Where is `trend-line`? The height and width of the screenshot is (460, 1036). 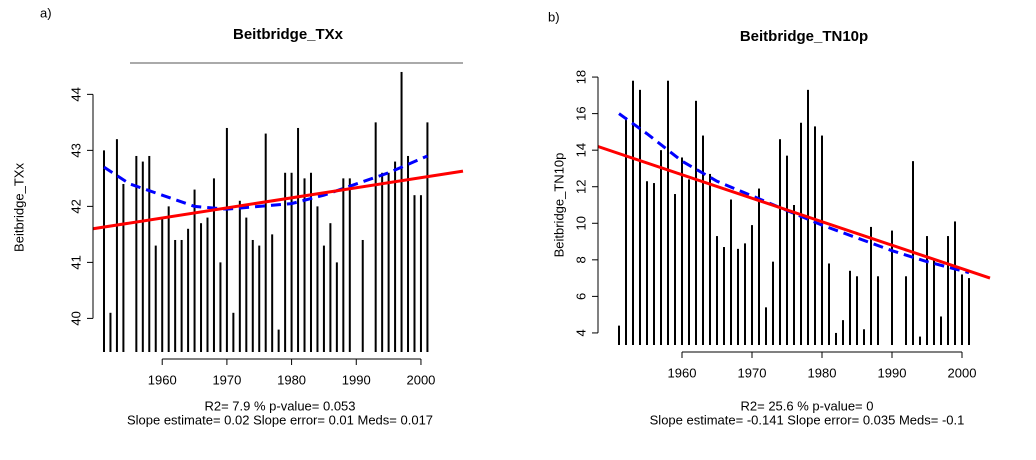
trend-line is located at coordinates (278, 200).